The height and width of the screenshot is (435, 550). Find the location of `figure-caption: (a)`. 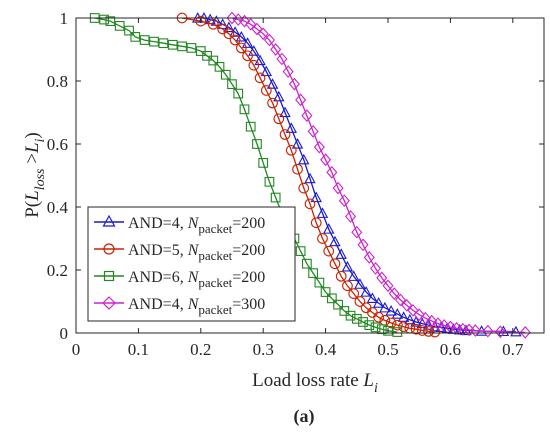

figure-caption: (a) is located at coordinates (304, 416).